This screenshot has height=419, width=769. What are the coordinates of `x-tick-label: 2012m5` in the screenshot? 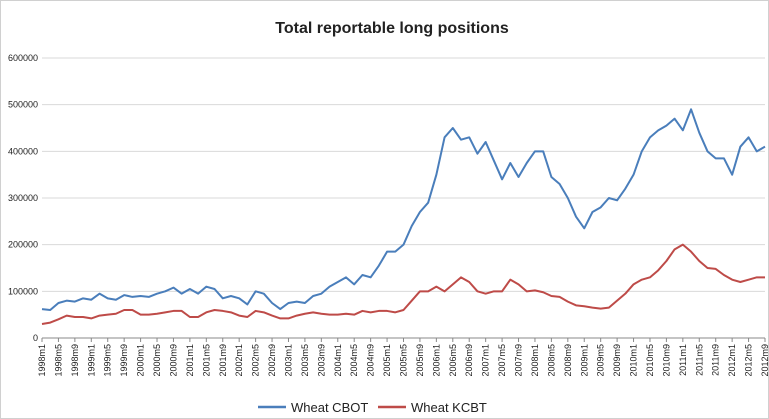 It's located at (749, 360).